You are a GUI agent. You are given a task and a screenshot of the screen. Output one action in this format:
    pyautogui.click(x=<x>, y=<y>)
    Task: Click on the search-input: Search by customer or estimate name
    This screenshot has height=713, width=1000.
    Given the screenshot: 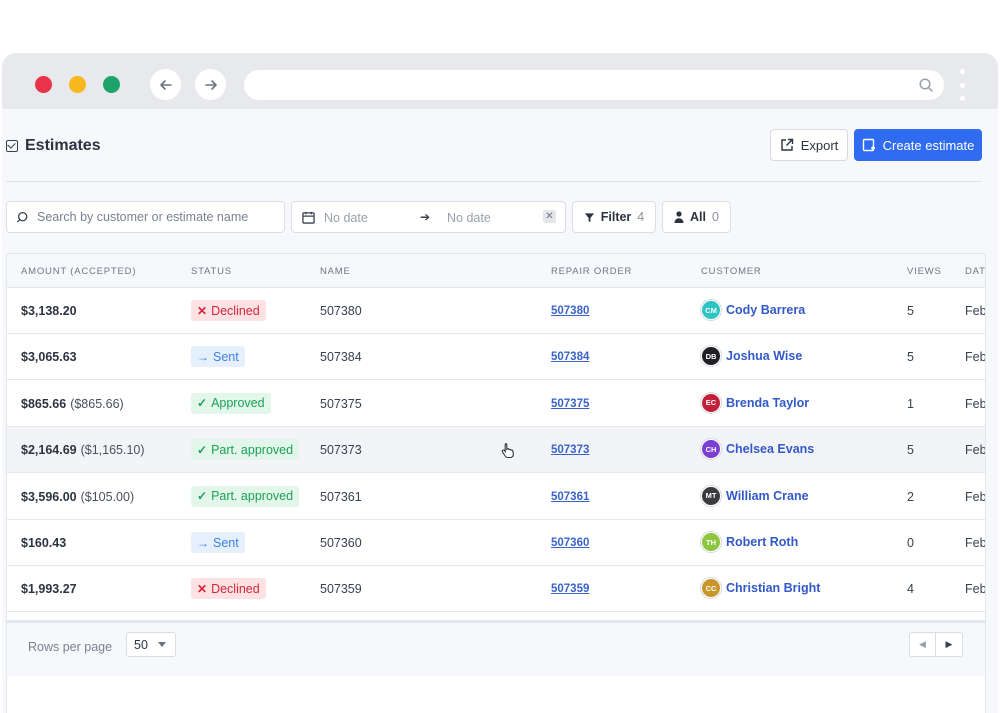 What is the action you would take?
    pyautogui.click(x=145, y=217)
    